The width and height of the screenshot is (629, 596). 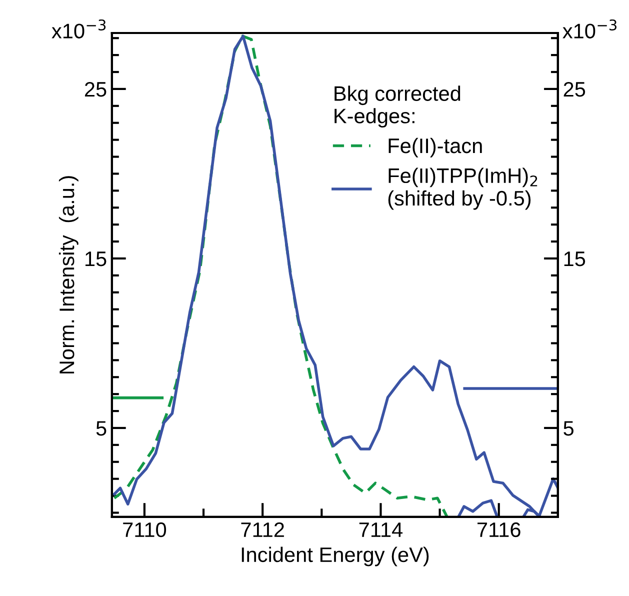 I want to click on y-tick-label: 15, so click(x=96, y=259).